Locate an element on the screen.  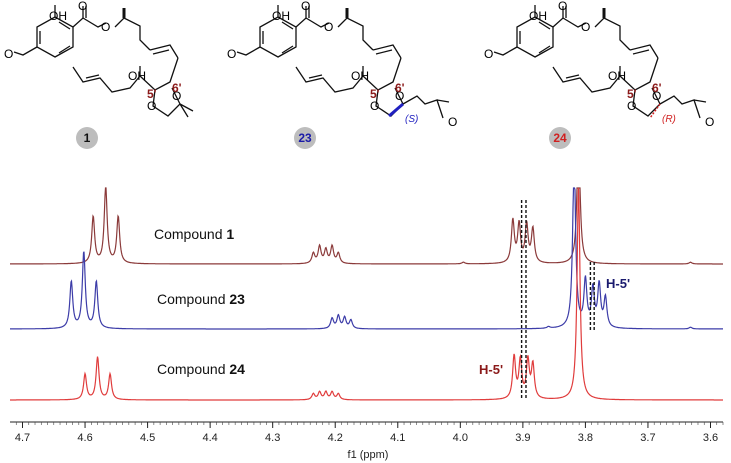
series-label-23: Compound 23 is located at coordinates (201, 299).